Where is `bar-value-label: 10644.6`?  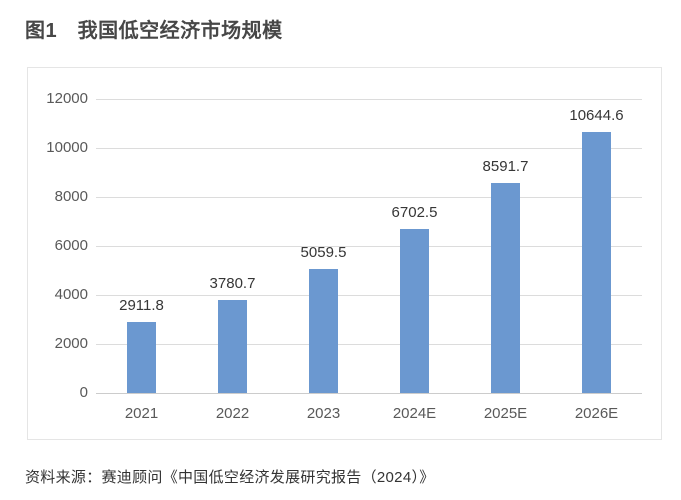
bar-value-label: 10644.6 is located at coordinates (596, 116).